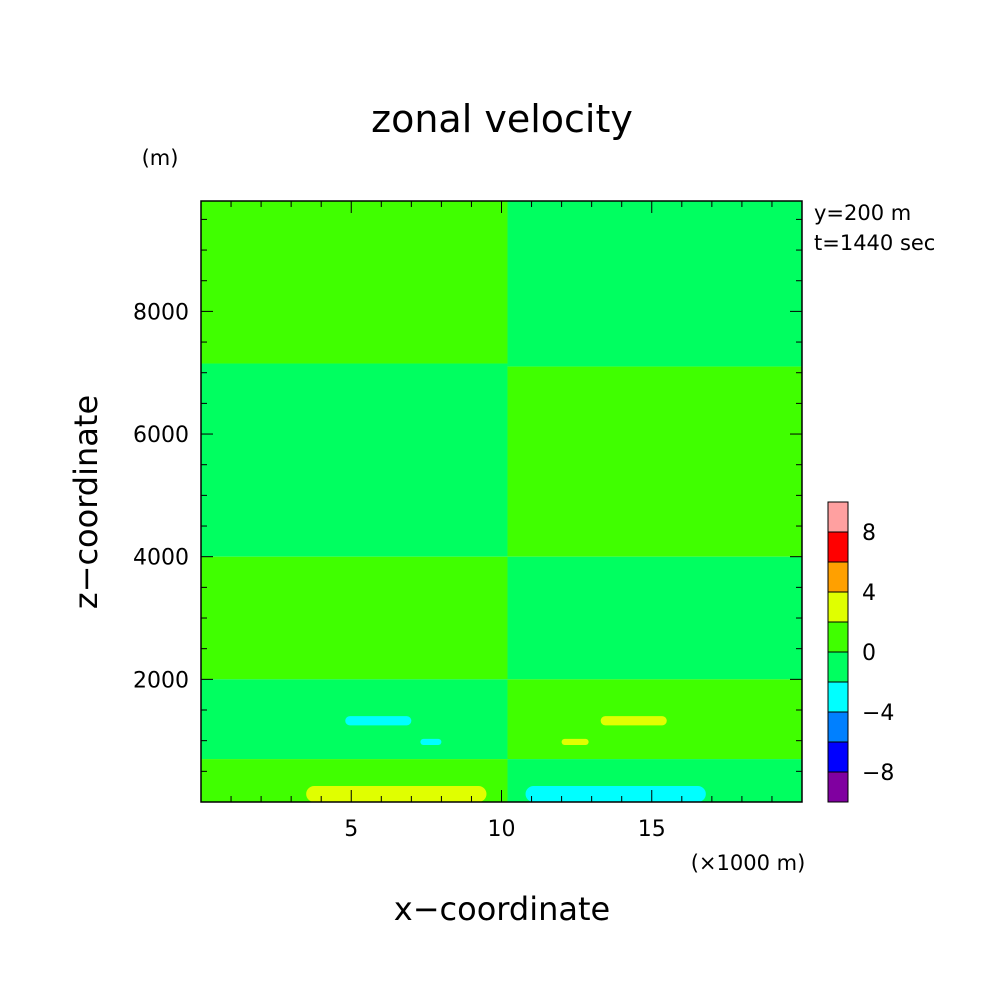 Image resolution: width=1004 pixels, height=1004 pixels. What do you see at coordinates (161, 558) in the screenshot?
I see `y-tick-label: 4000` at bounding box center [161, 558].